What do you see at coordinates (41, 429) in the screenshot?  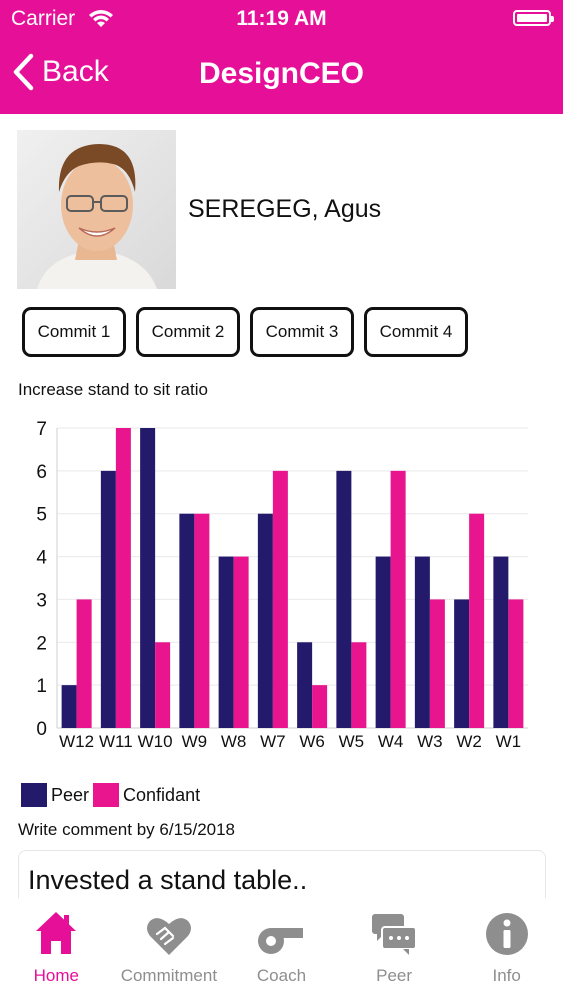 I see `y-tick-label: 7` at bounding box center [41, 429].